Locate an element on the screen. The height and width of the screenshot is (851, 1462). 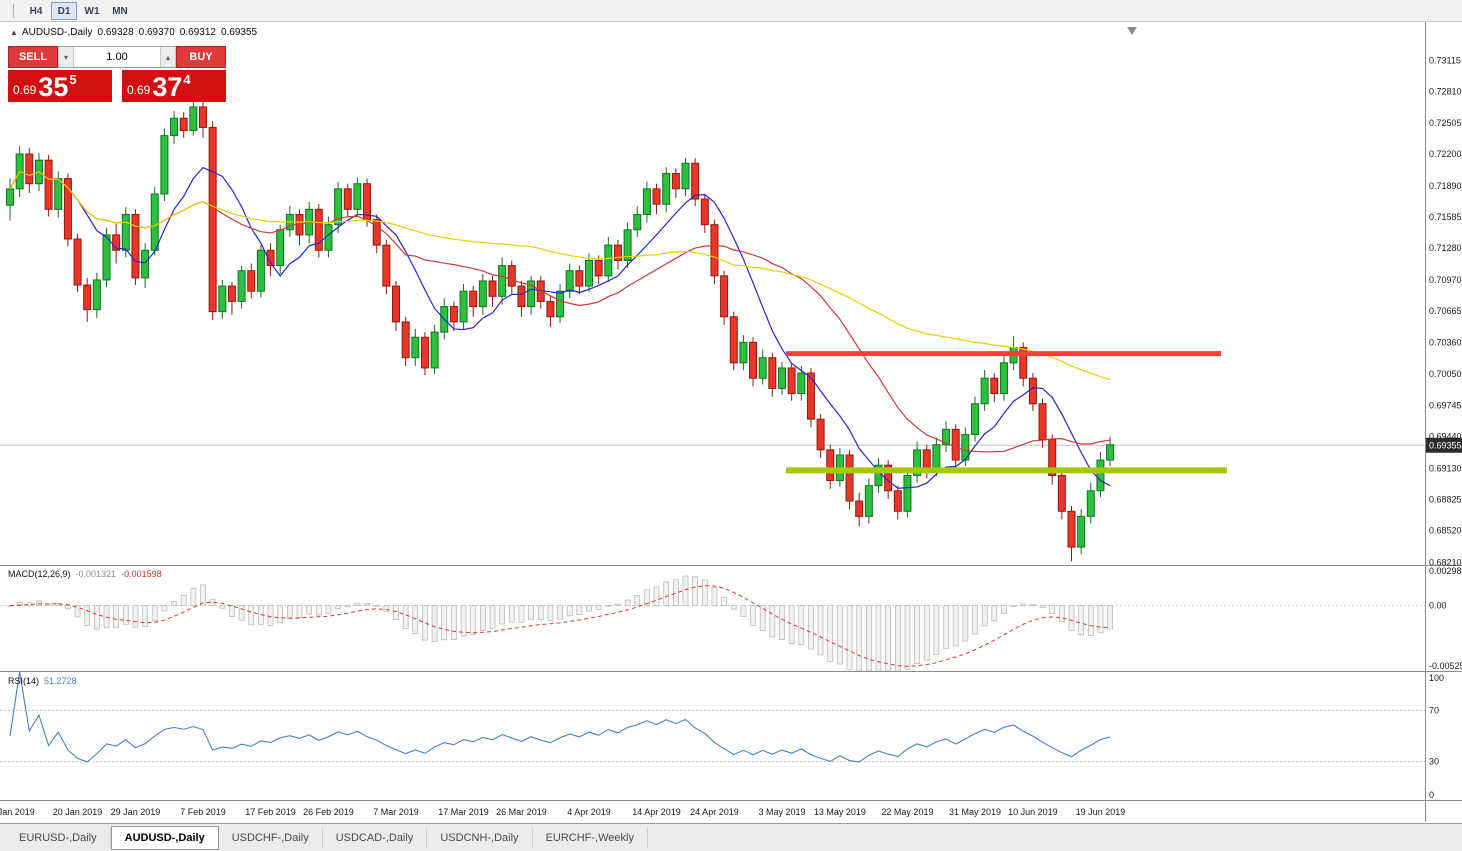
volume-increase-button: ▴ is located at coordinates (168, 57).